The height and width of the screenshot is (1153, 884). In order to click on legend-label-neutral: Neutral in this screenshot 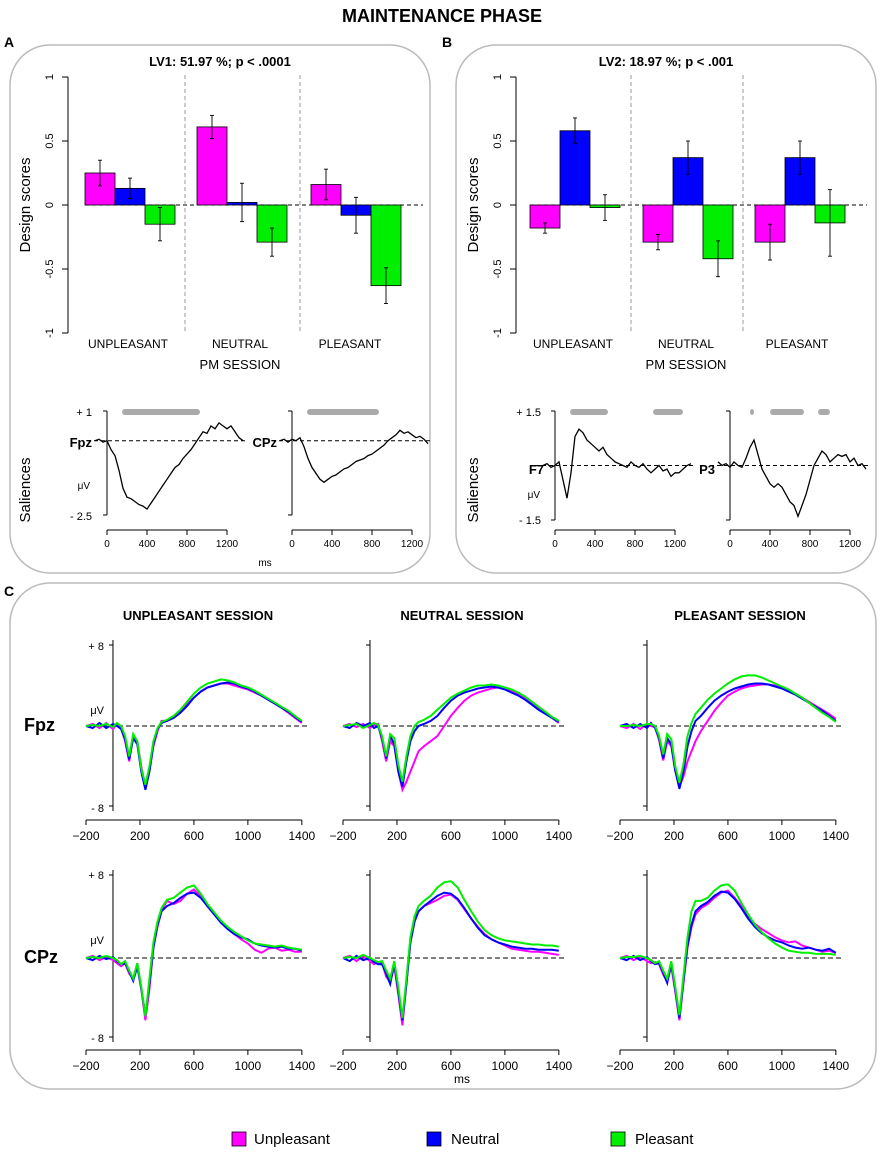, I will do `click(475, 1139)`.